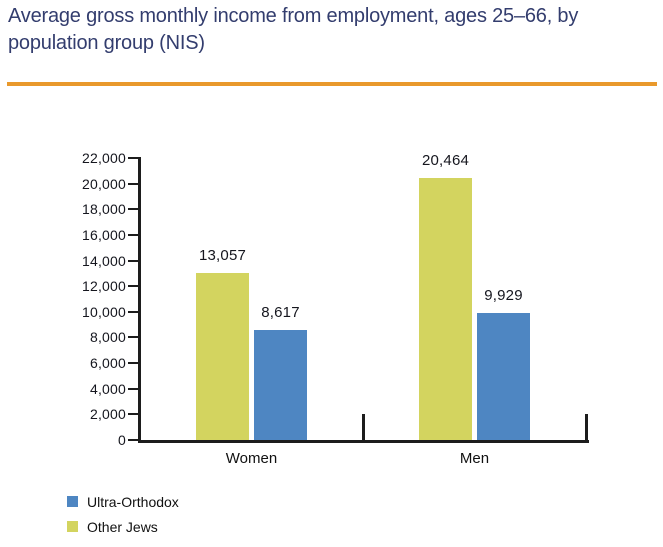 This screenshot has width=663, height=547. I want to click on bar-value-label-men-ultra-orthodox: 9,929, so click(503, 295).